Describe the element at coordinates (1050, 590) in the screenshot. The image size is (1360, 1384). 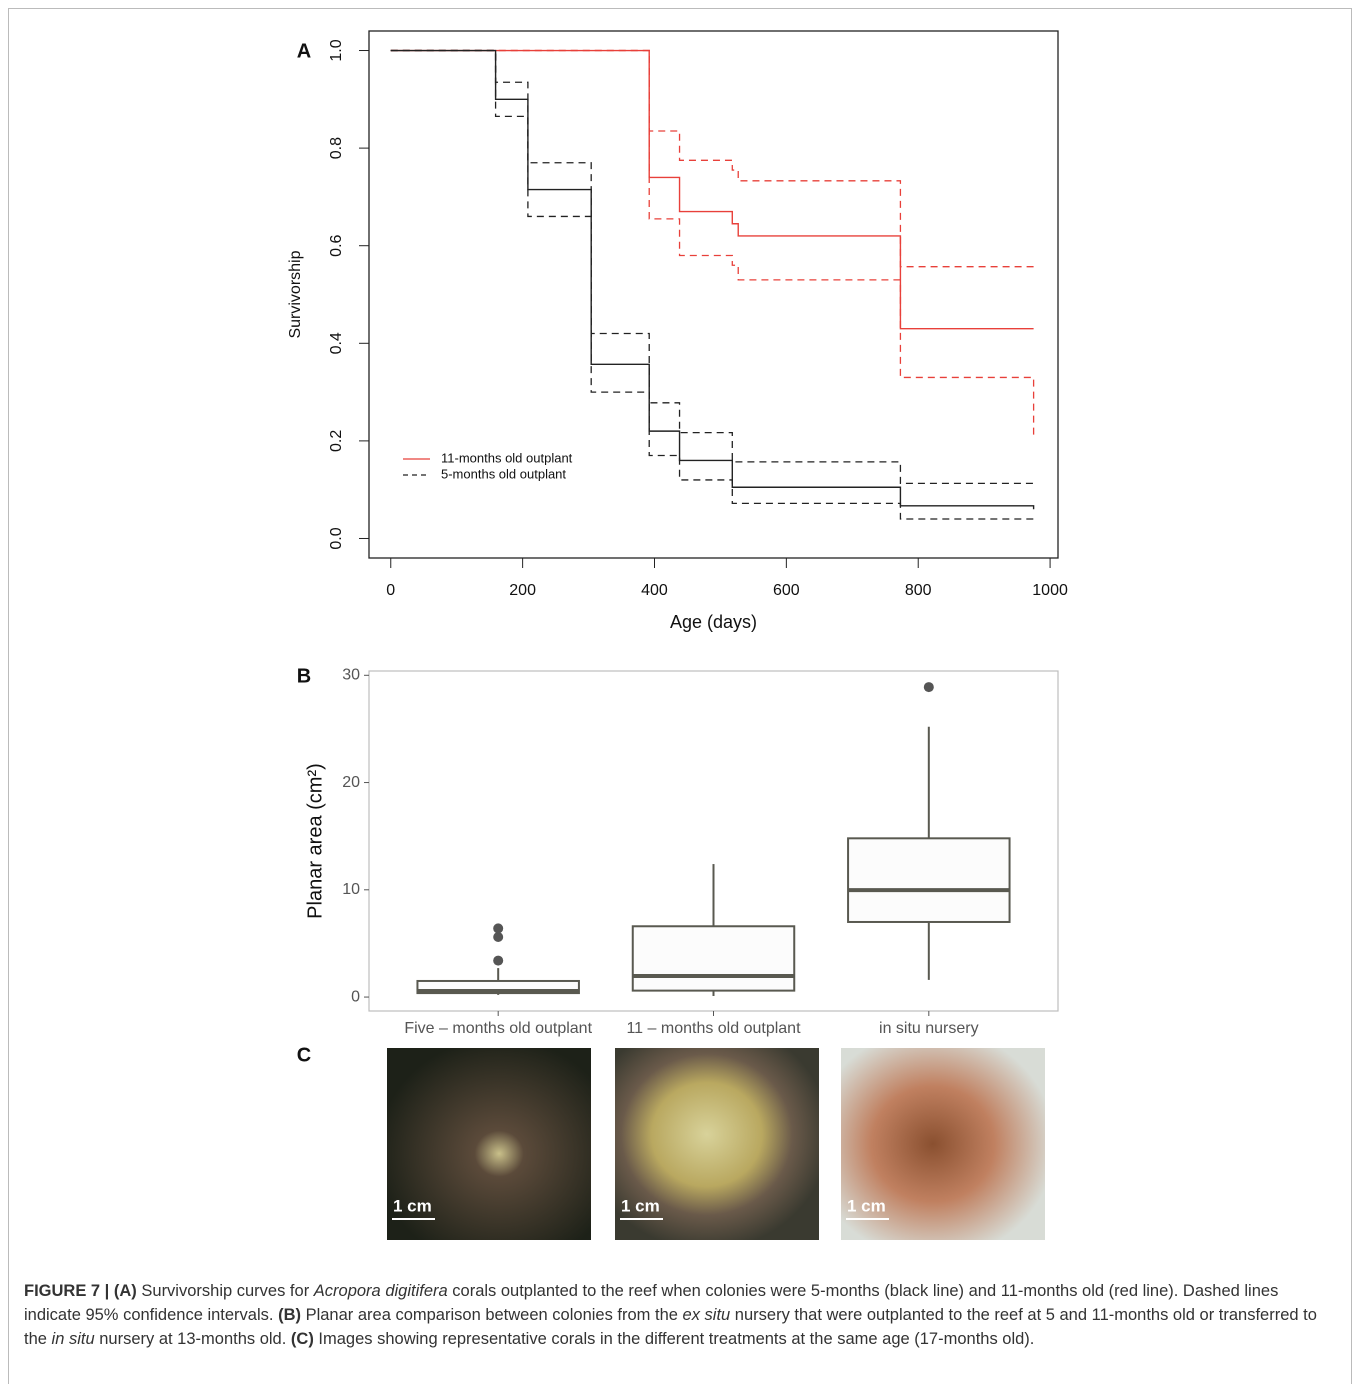
I see `x-tick-label: 1000` at that location.